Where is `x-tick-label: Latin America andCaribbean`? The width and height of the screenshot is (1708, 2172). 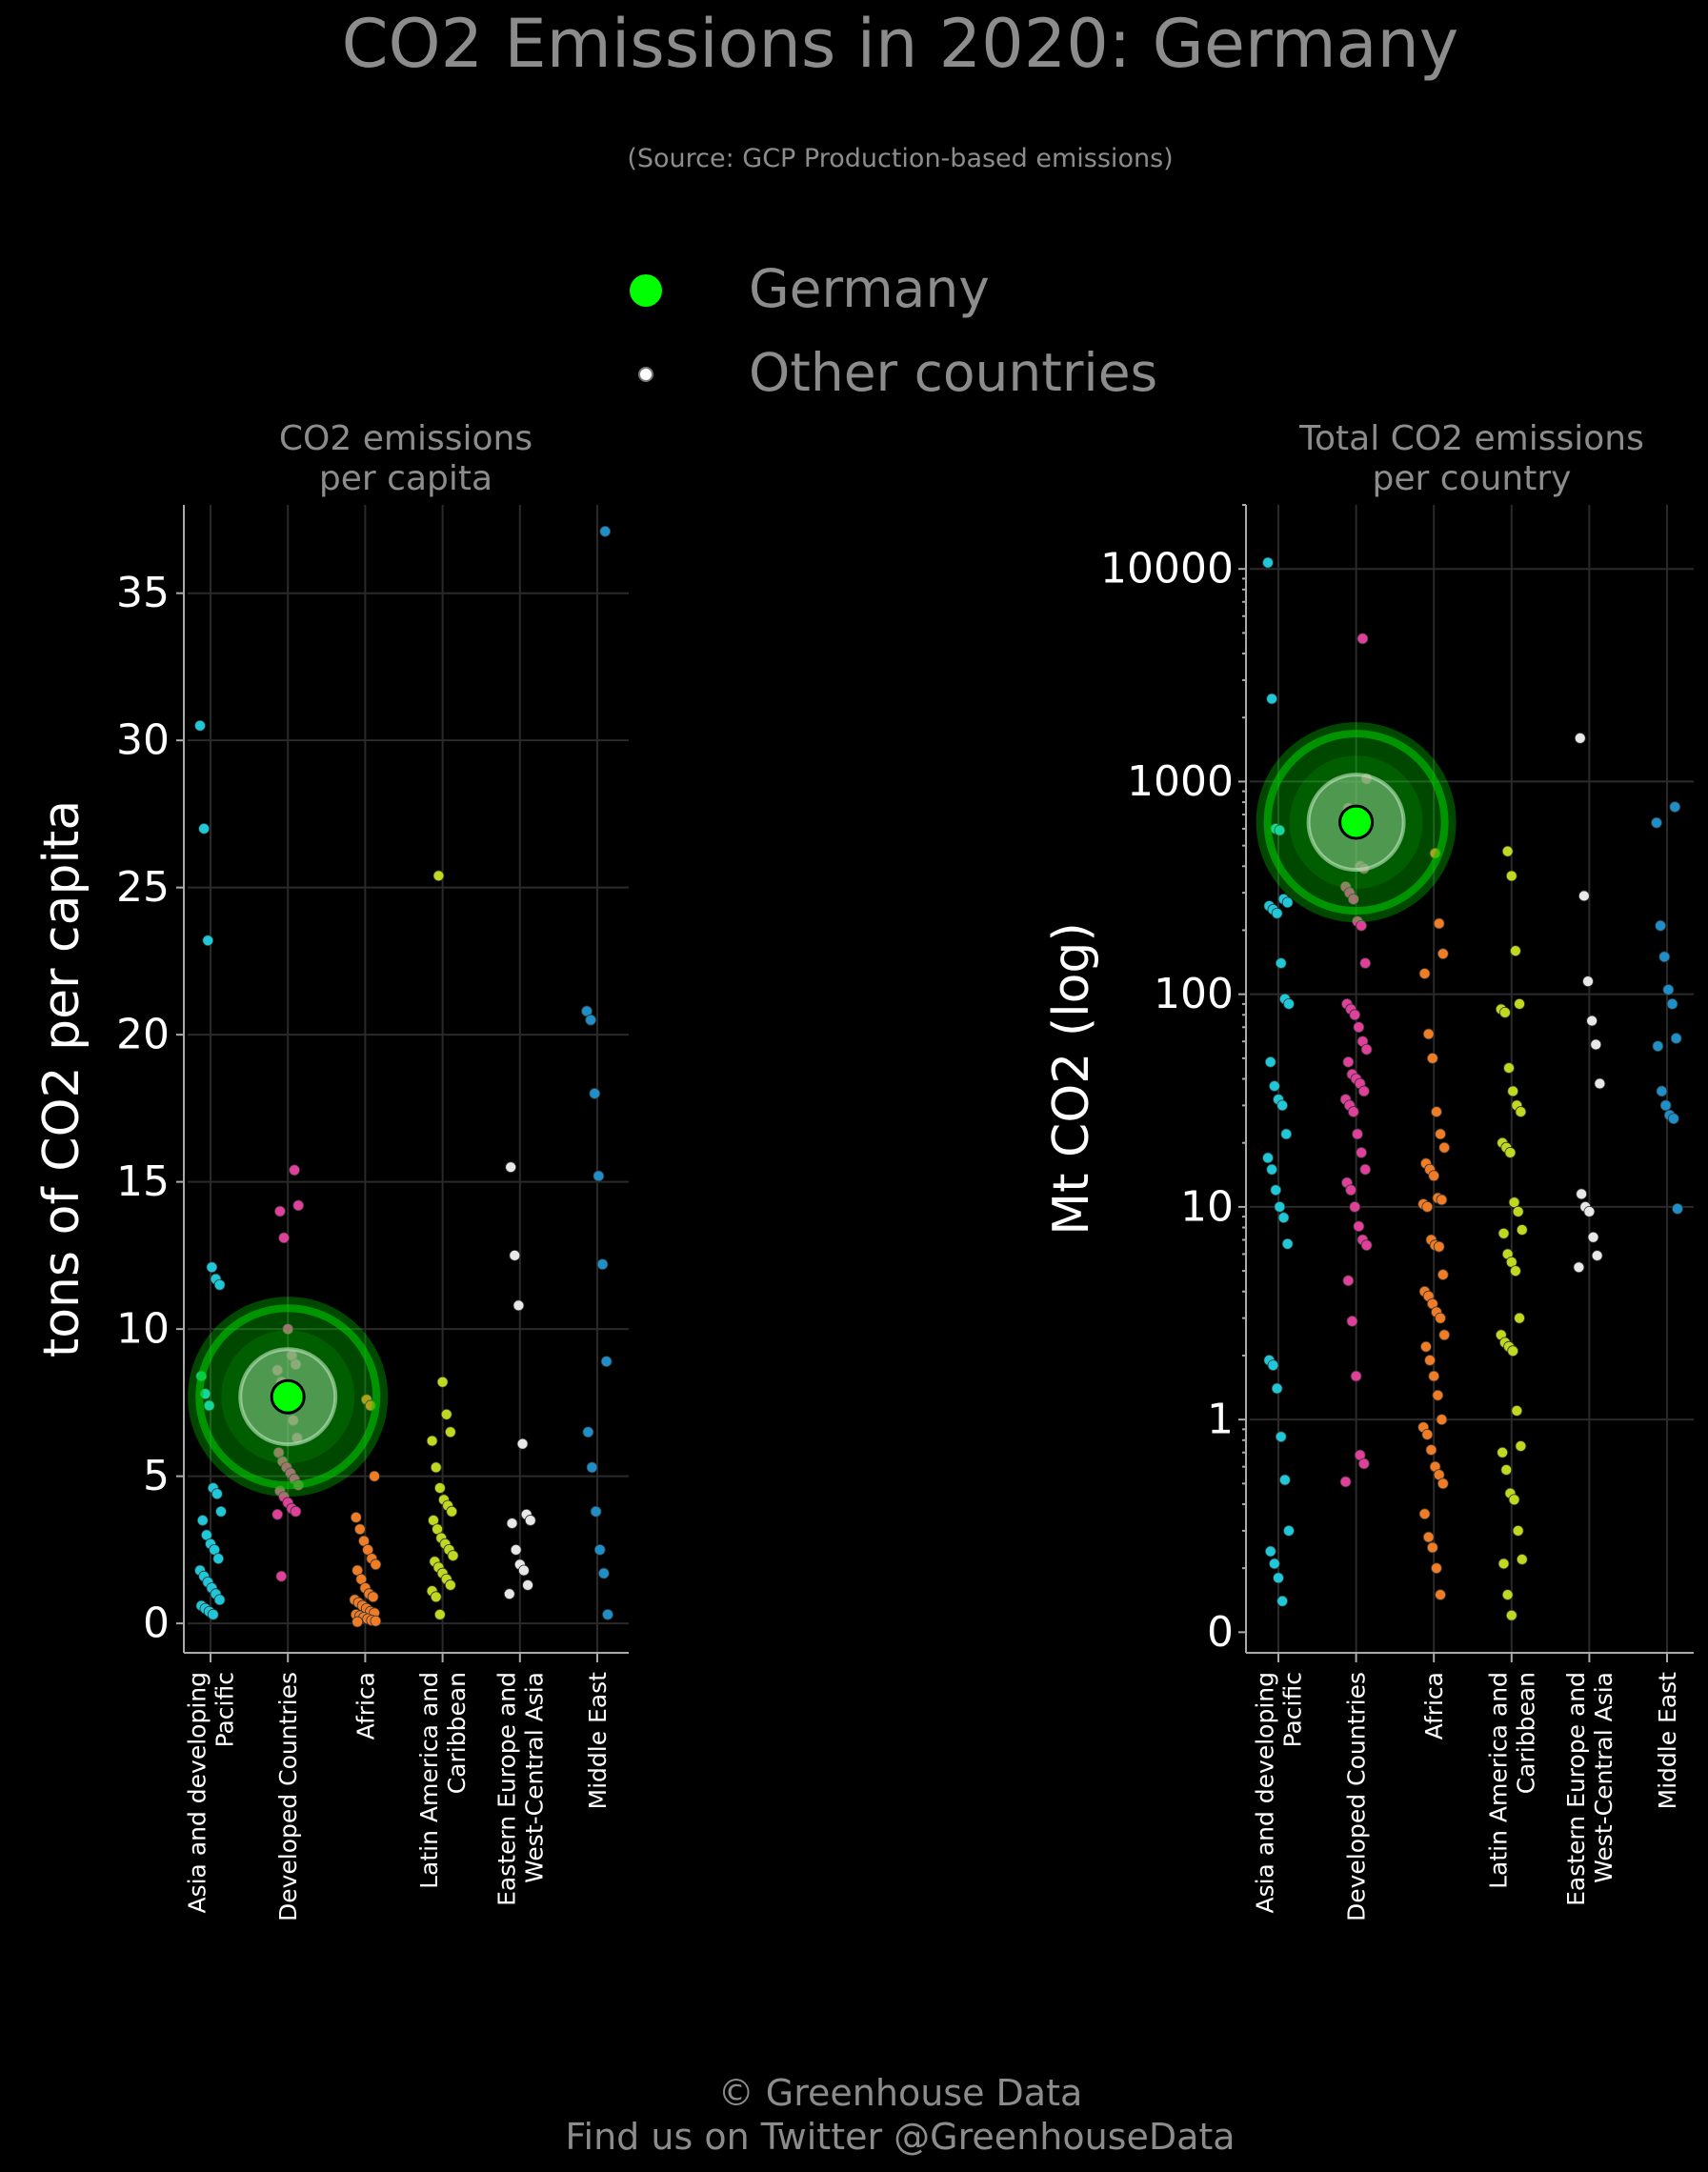 x-tick-label: Latin America andCaribbean is located at coordinates (443, 1780).